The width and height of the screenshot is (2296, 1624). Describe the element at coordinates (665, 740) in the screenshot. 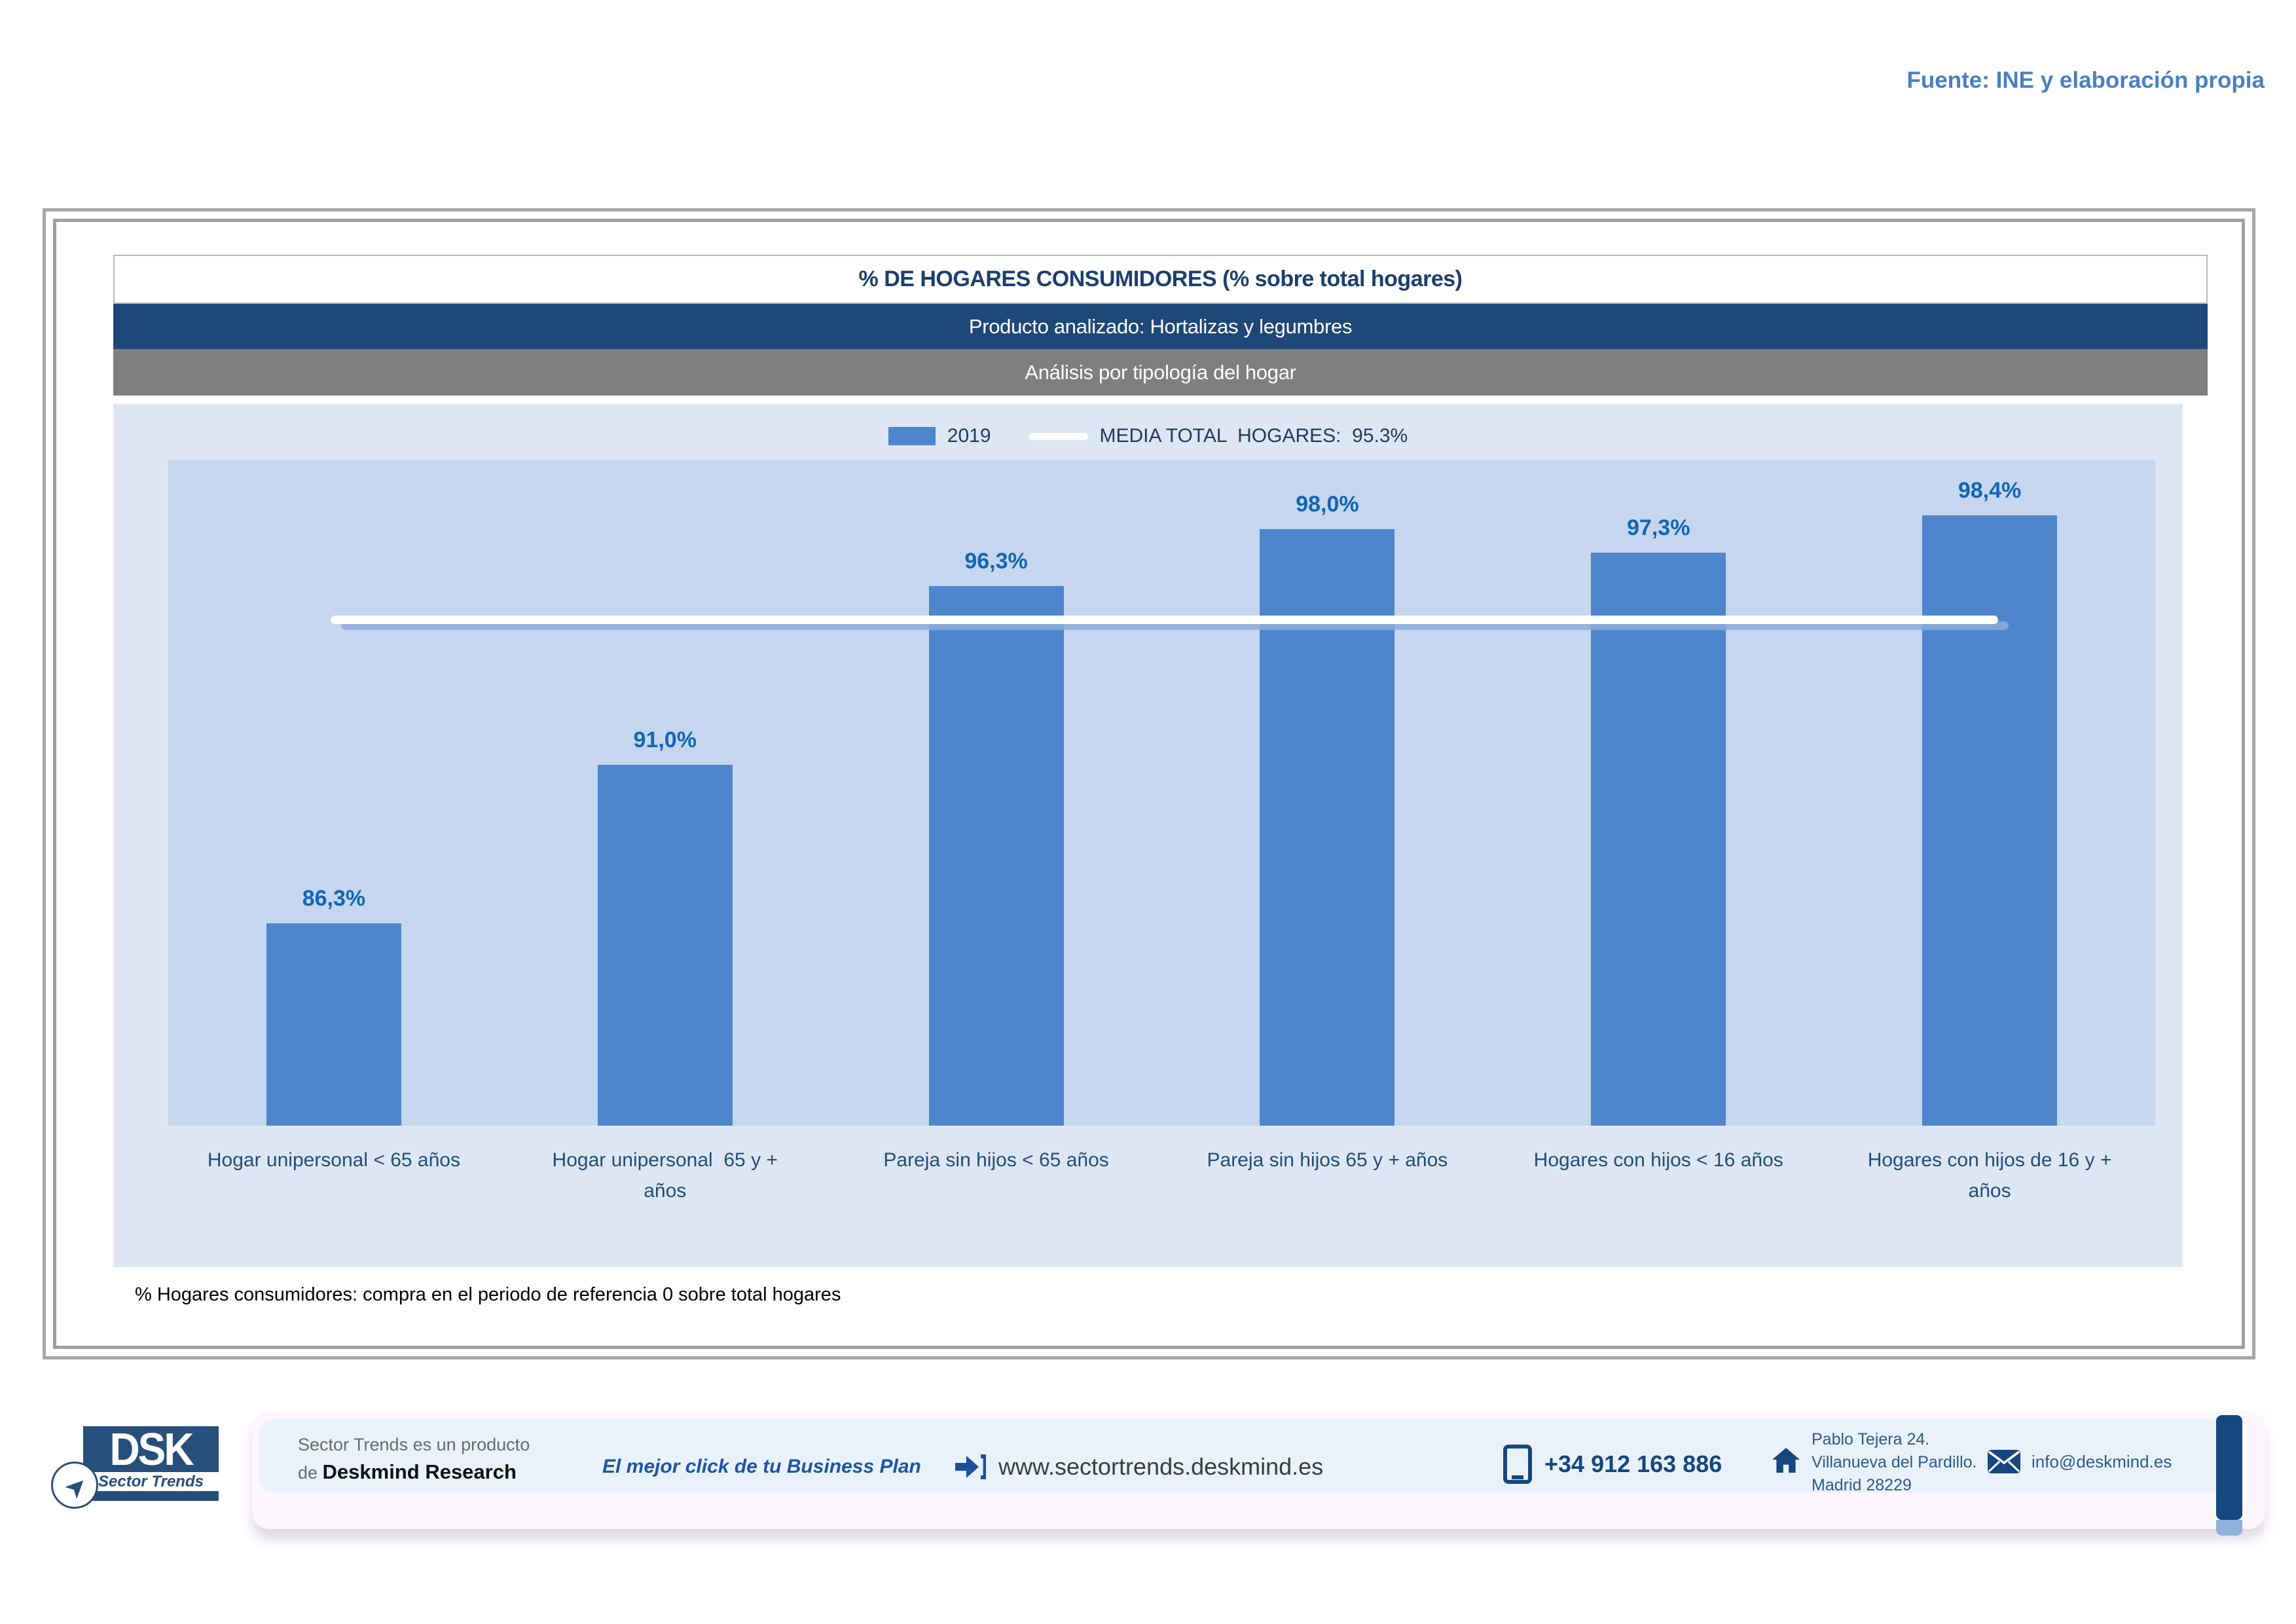

I see `bar-value-label: 91,0%` at that location.